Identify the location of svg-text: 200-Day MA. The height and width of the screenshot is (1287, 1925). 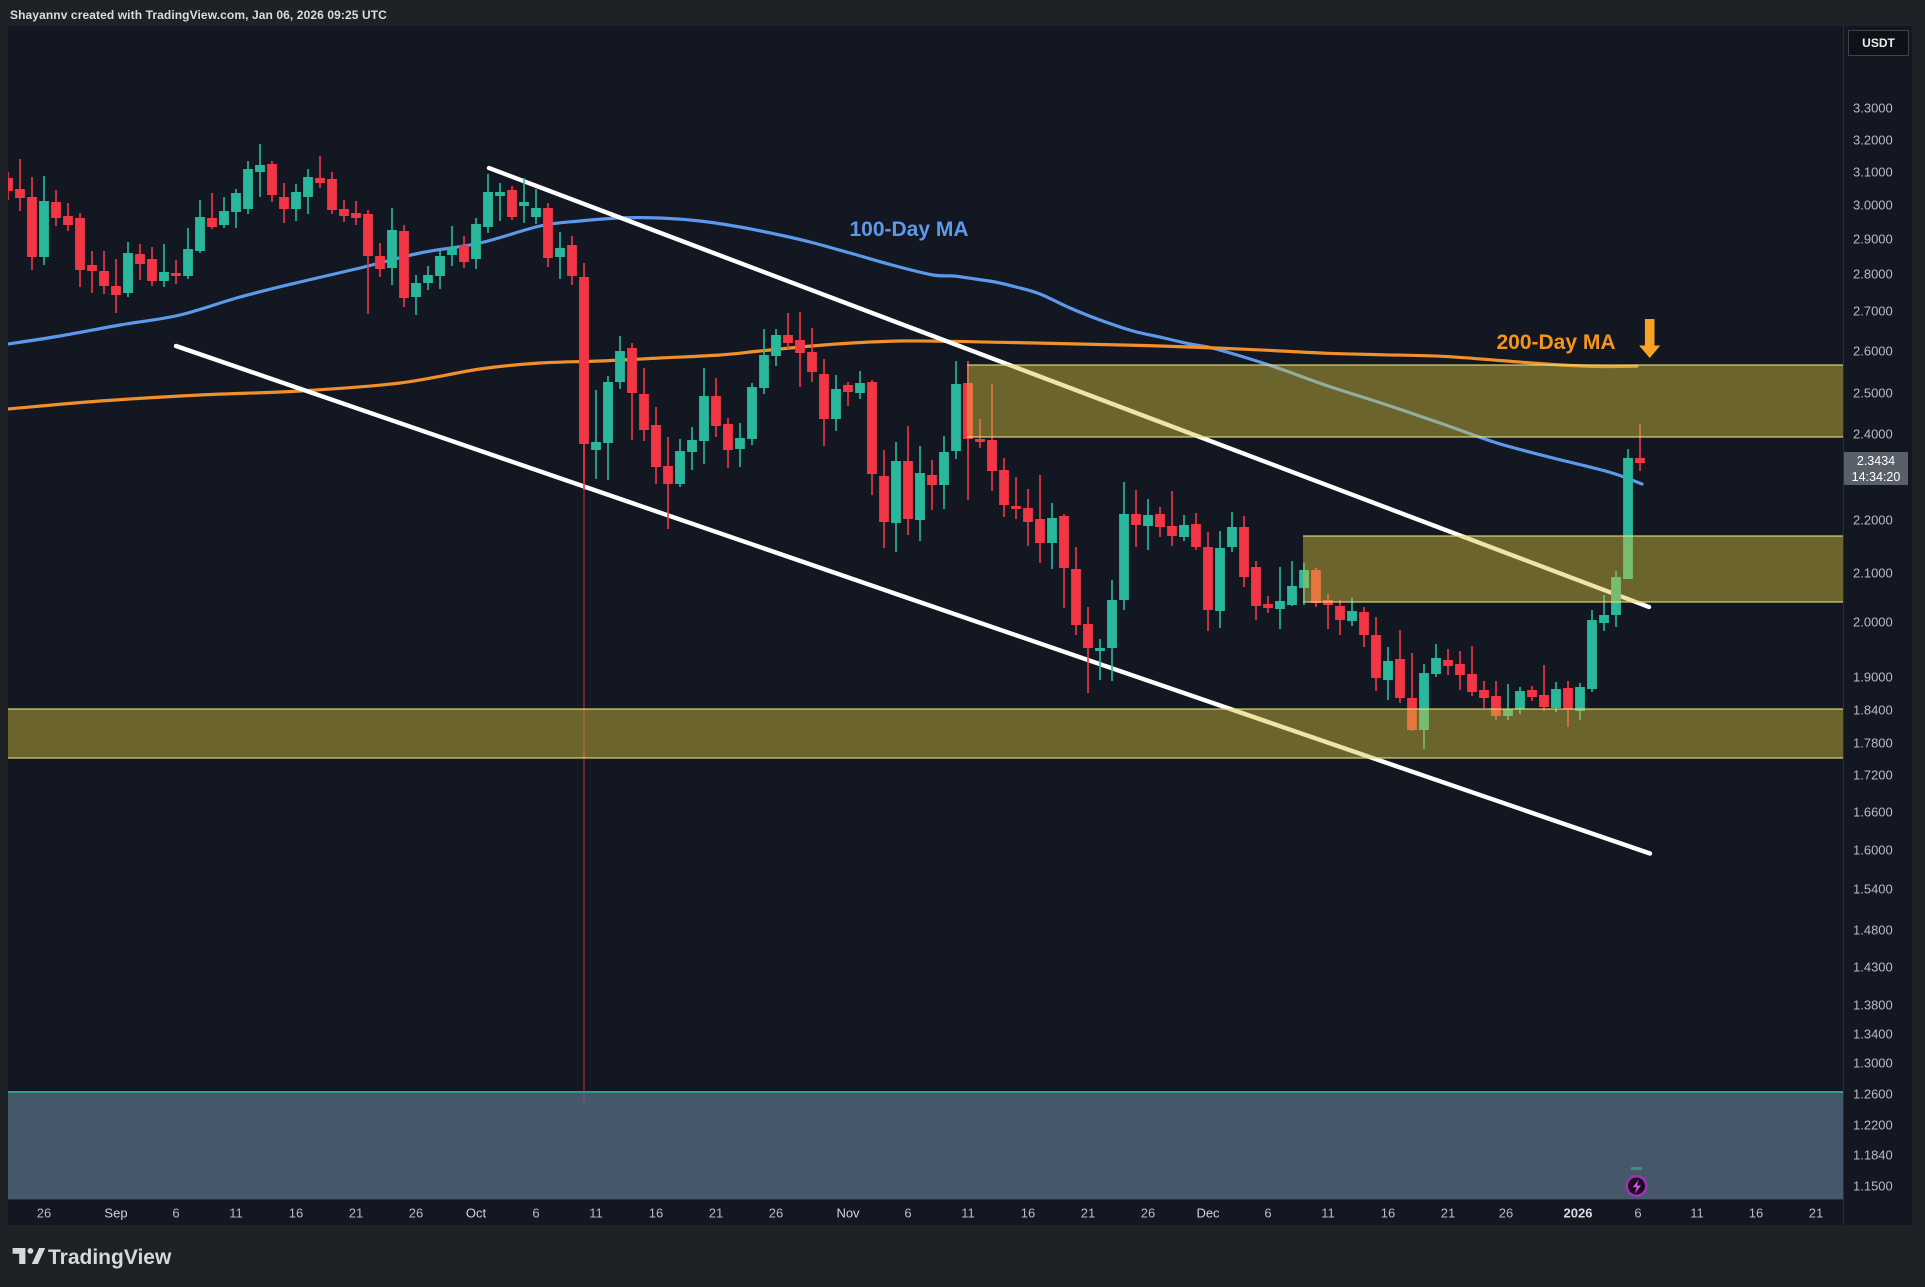
(1555, 342).